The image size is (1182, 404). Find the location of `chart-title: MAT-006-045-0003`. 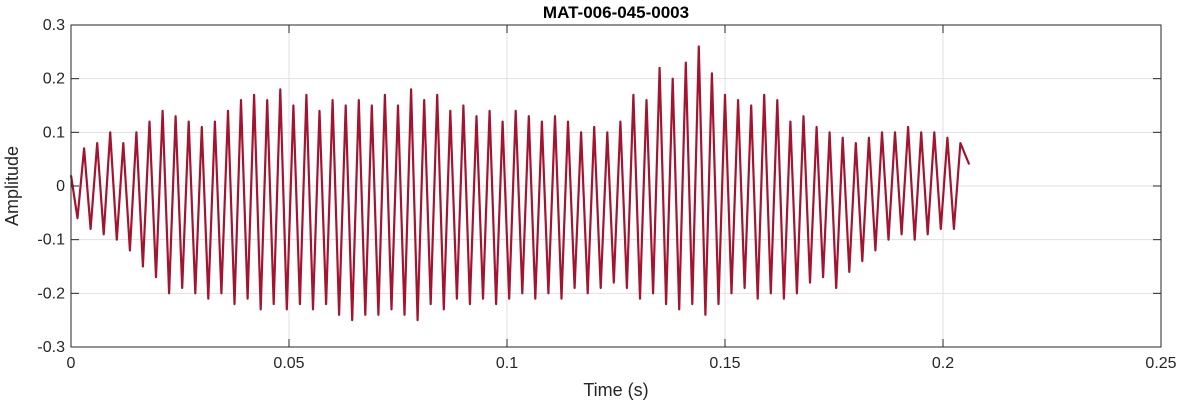

chart-title: MAT-006-045-0003 is located at coordinates (616, 12).